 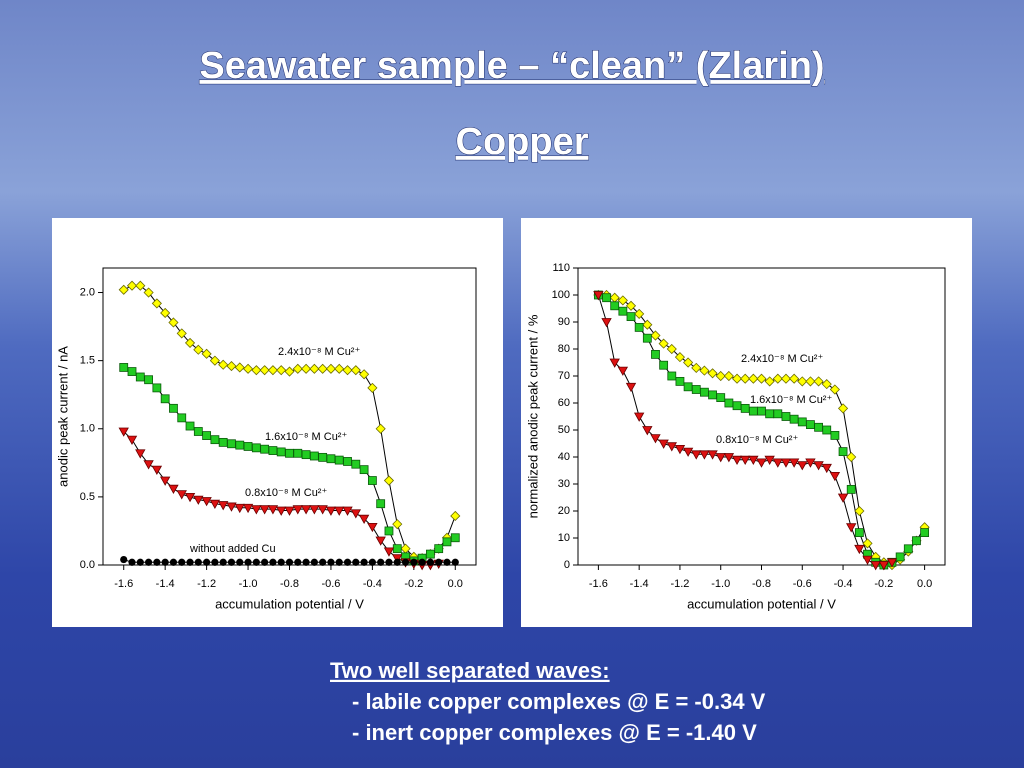 What do you see at coordinates (639, 584) in the screenshot?
I see `x-tick-label: -1.4` at bounding box center [639, 584].